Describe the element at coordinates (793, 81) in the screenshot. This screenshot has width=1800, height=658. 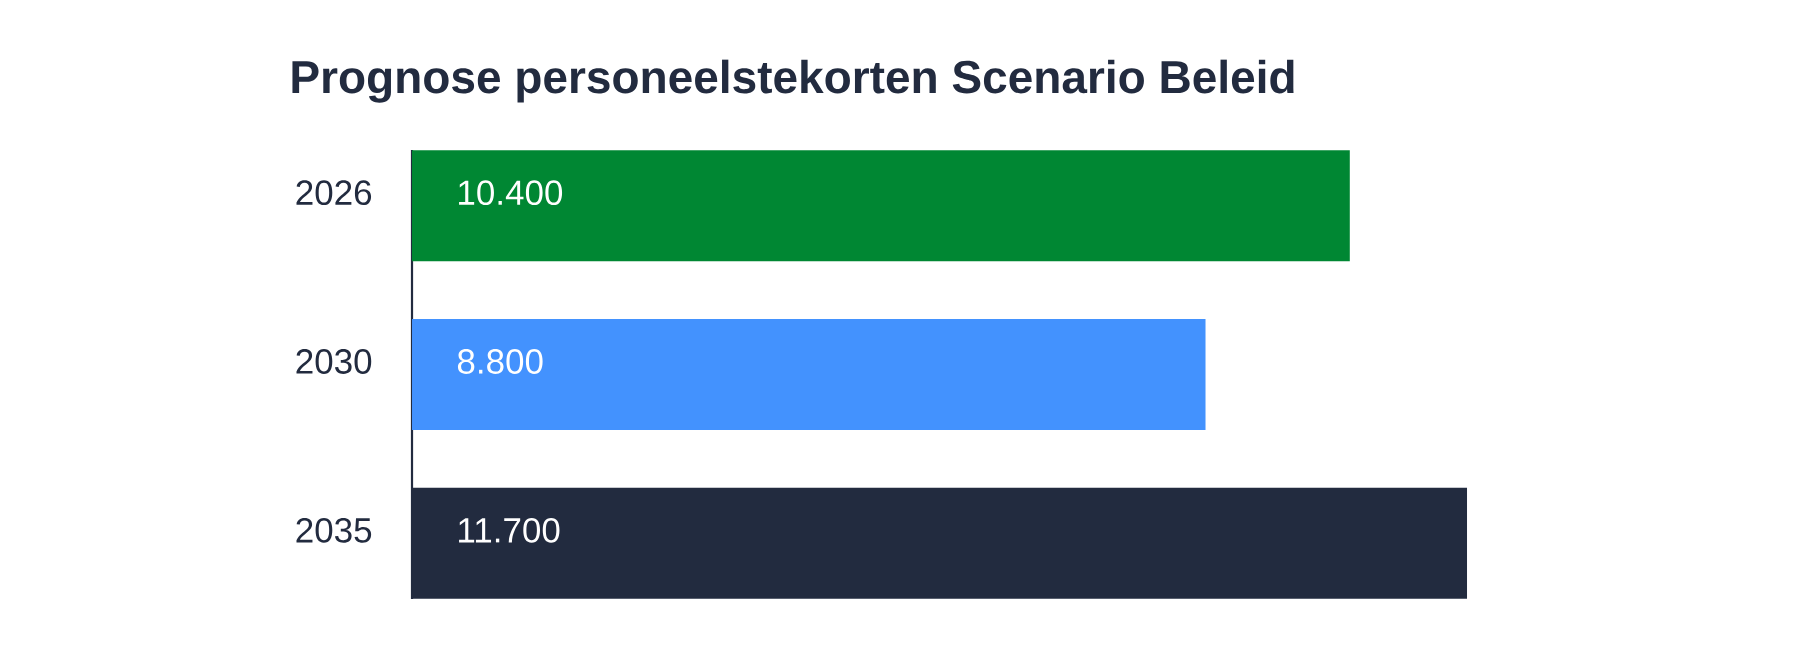
I see `chart-title: Prognose personeelstekorten Scenario Beleid` at that location.